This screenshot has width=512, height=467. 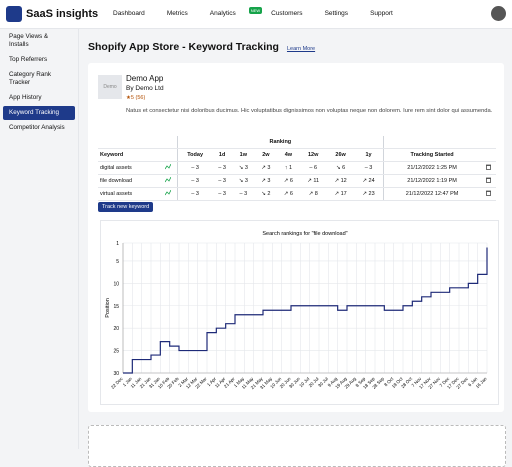 I want to click on dashed-panel, so click(x=297, y=446).